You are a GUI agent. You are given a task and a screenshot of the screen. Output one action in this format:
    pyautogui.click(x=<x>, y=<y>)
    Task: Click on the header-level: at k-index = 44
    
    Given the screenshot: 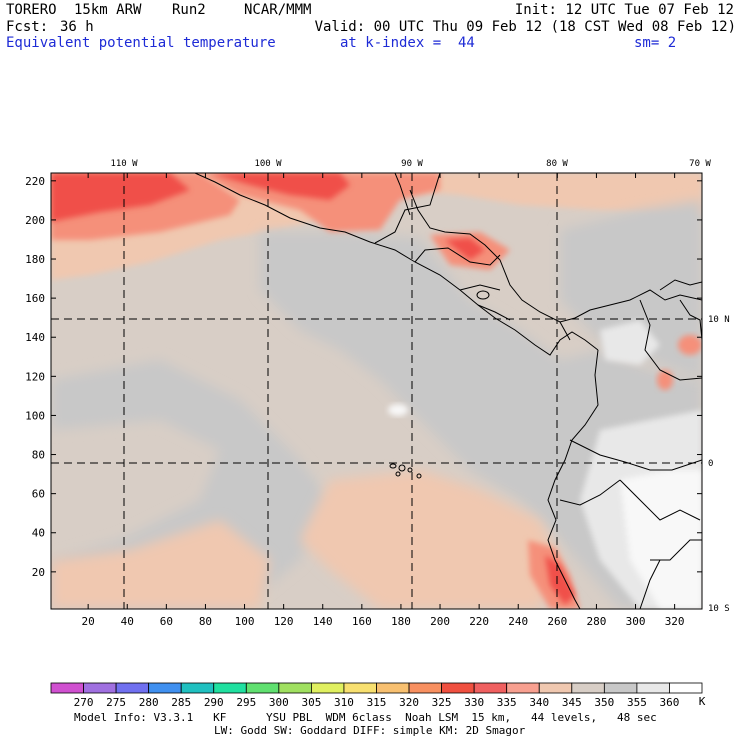 What is the action you would take?
    pyautogui.click(x=407, y=43)
    